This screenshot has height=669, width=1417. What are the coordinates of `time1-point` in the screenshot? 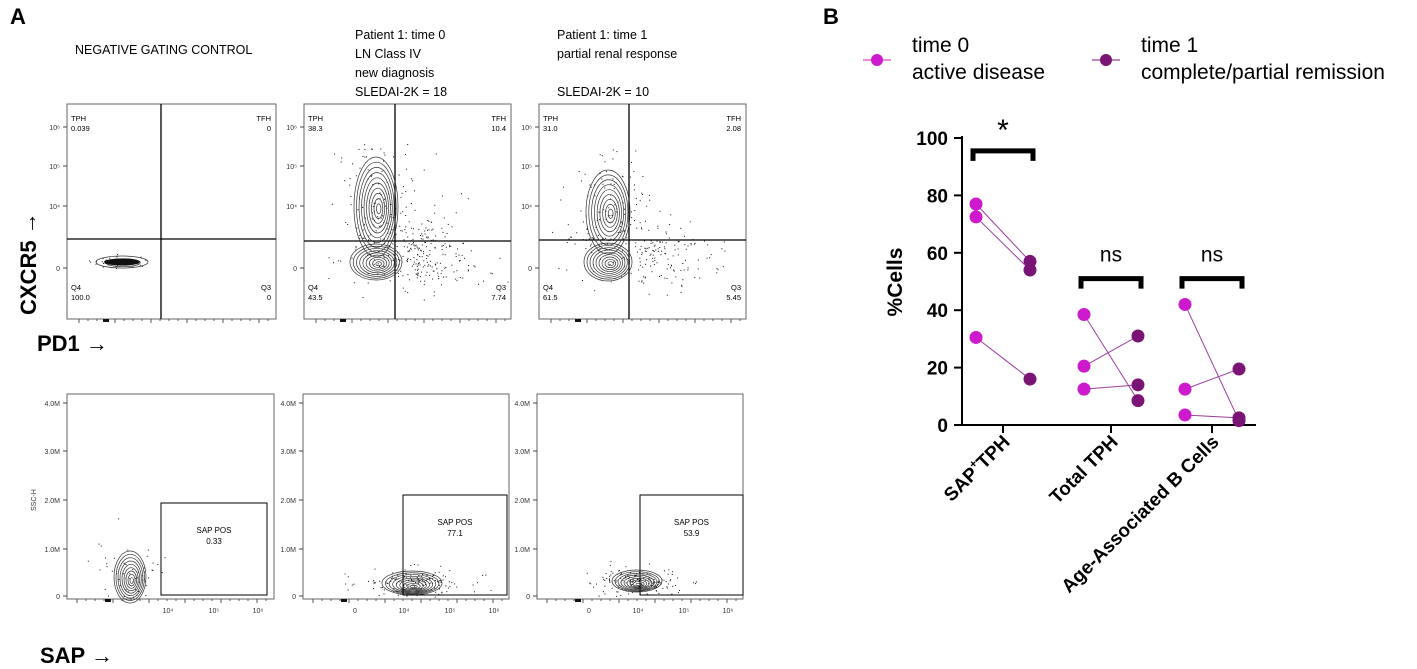 It's located at (1138, 385).